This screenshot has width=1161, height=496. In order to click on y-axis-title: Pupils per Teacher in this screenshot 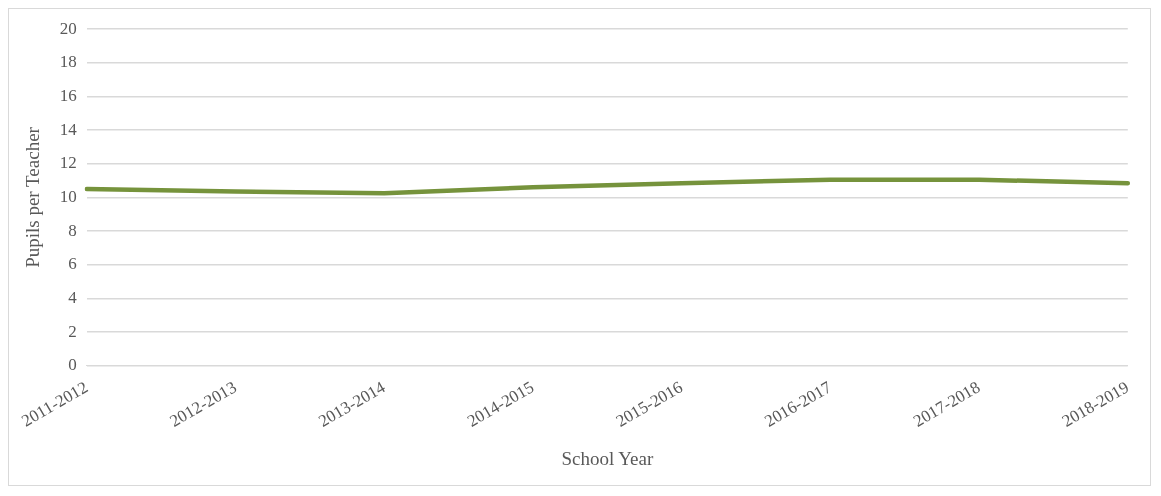, I will do `click(33, 197)`.